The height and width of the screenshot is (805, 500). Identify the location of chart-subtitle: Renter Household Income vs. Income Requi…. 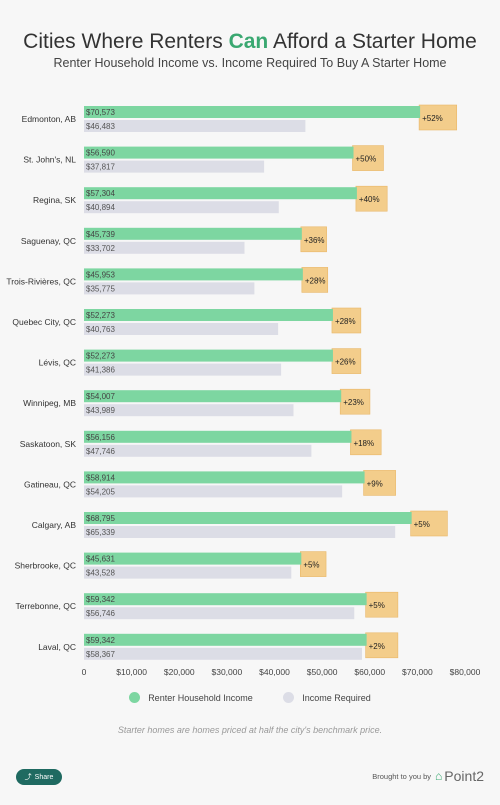
(250, 63).